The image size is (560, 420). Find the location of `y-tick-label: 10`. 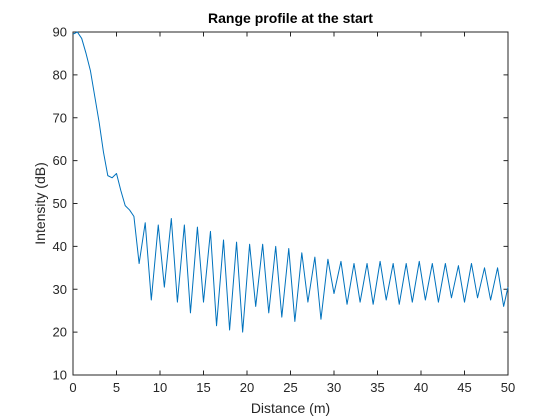

y-tick-label: 10 is located at coordinates (60, 375).